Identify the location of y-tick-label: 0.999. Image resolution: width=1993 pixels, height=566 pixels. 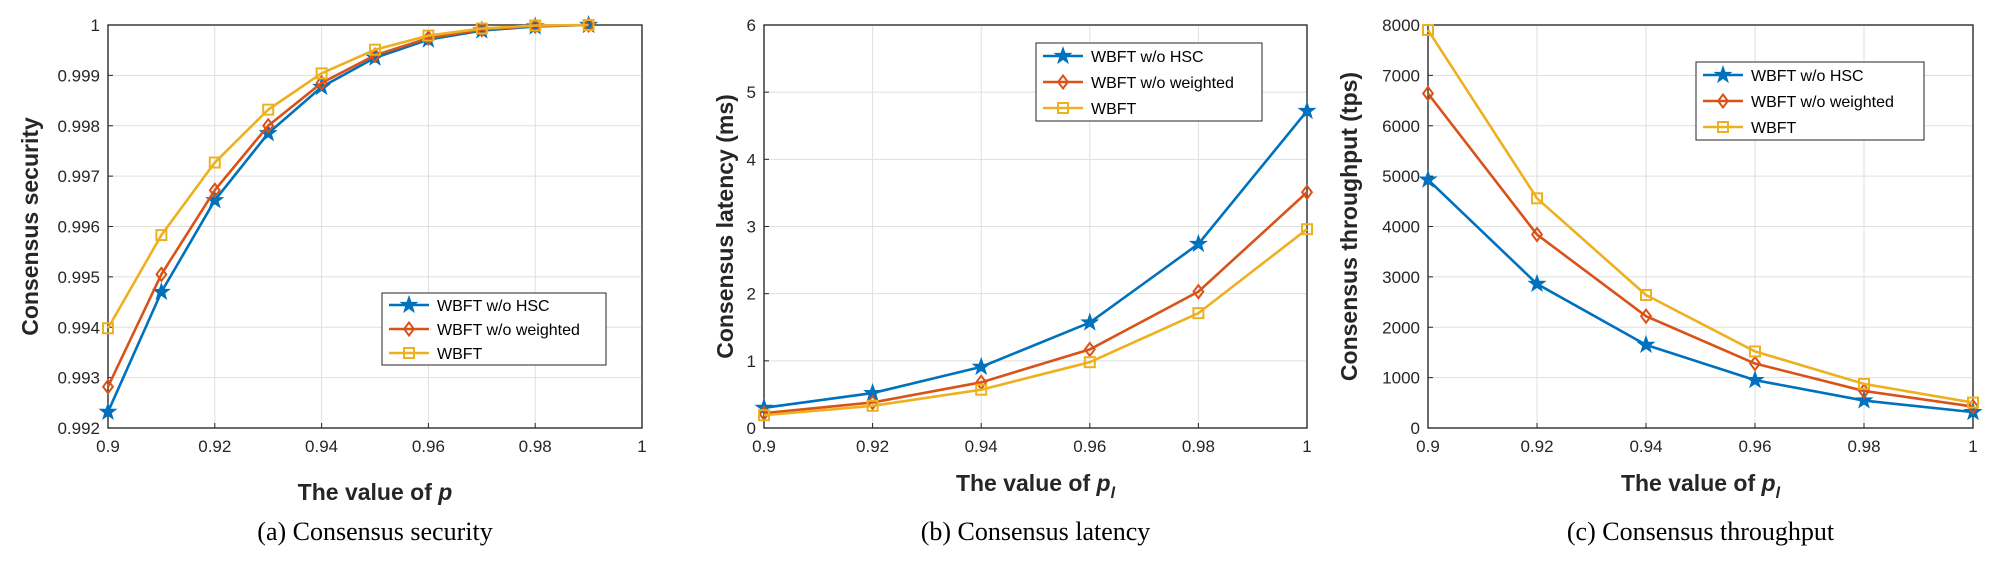
(78, 75).